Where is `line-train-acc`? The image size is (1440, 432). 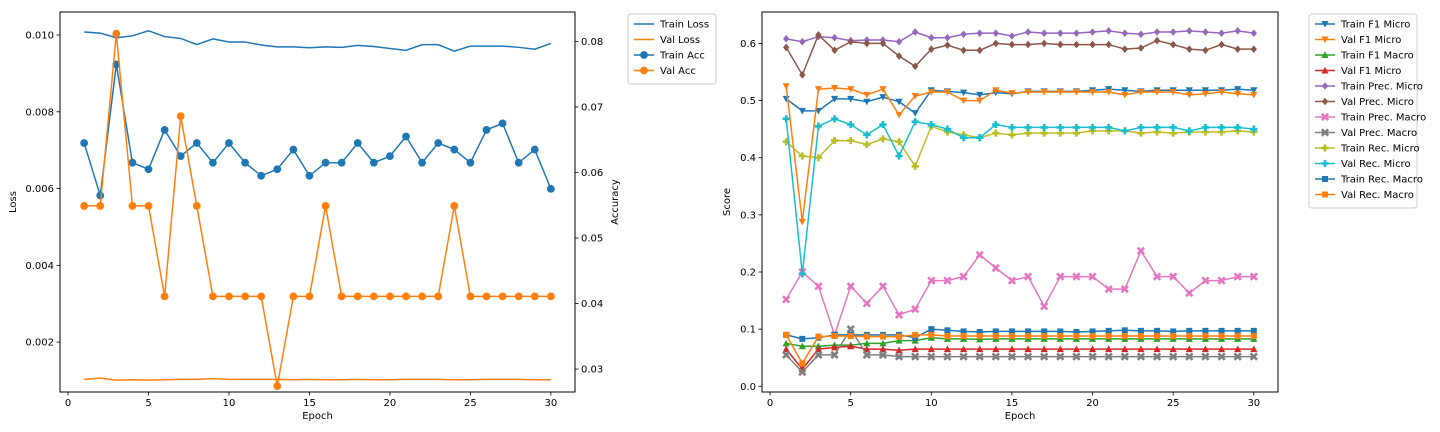 line-train-acc is located at coordinates (317, 130).